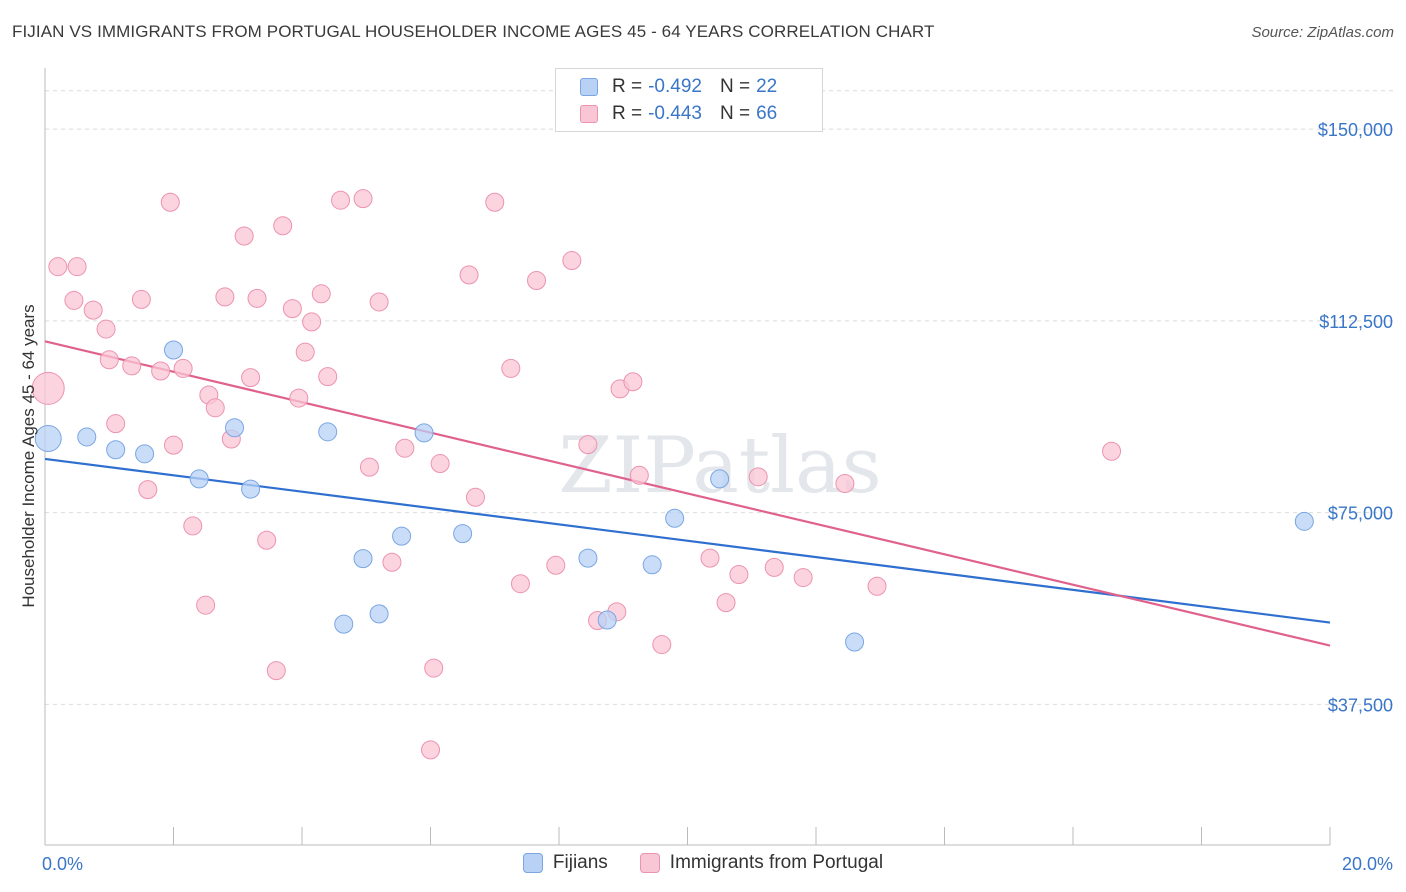  I want to click on legend-n-value: 22, so click(767, 86).